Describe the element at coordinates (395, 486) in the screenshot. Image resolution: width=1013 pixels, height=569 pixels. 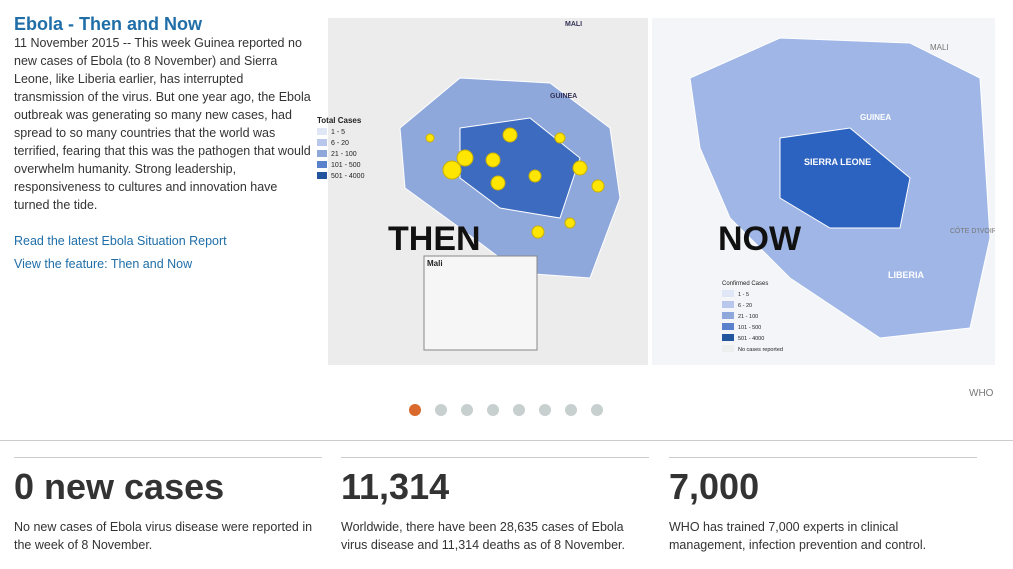
I see `stat-value: 11,314` at that location.